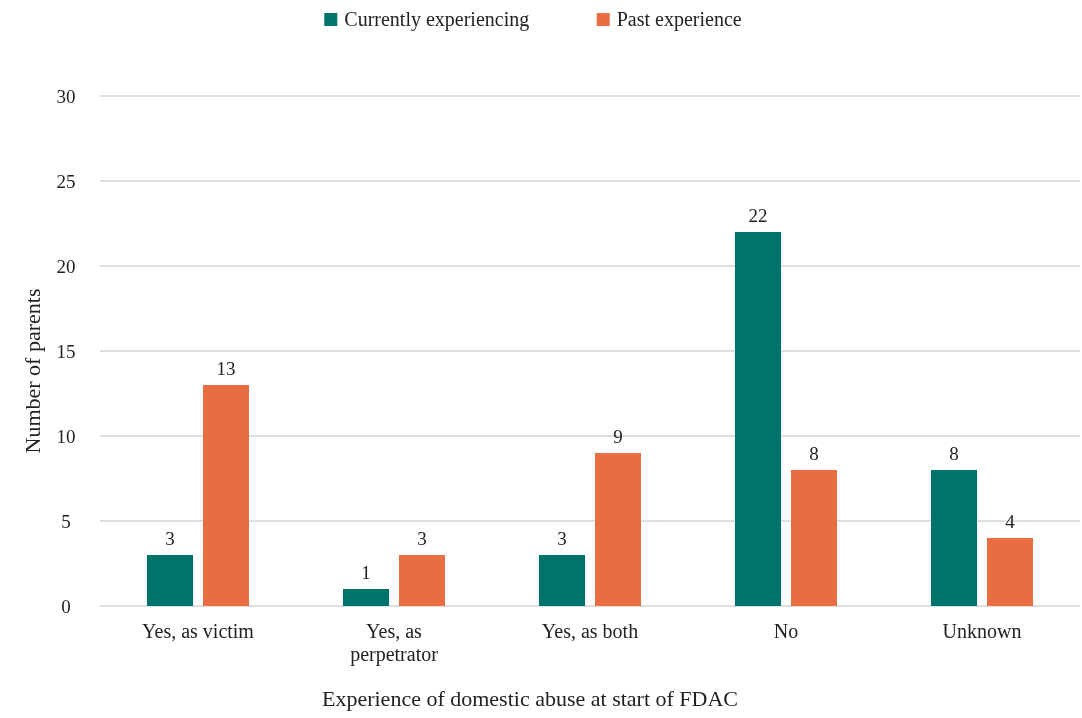 This screenshot has height=718, width=1082. I want to click on x-tick-label: Unknown, so click(982, 631).